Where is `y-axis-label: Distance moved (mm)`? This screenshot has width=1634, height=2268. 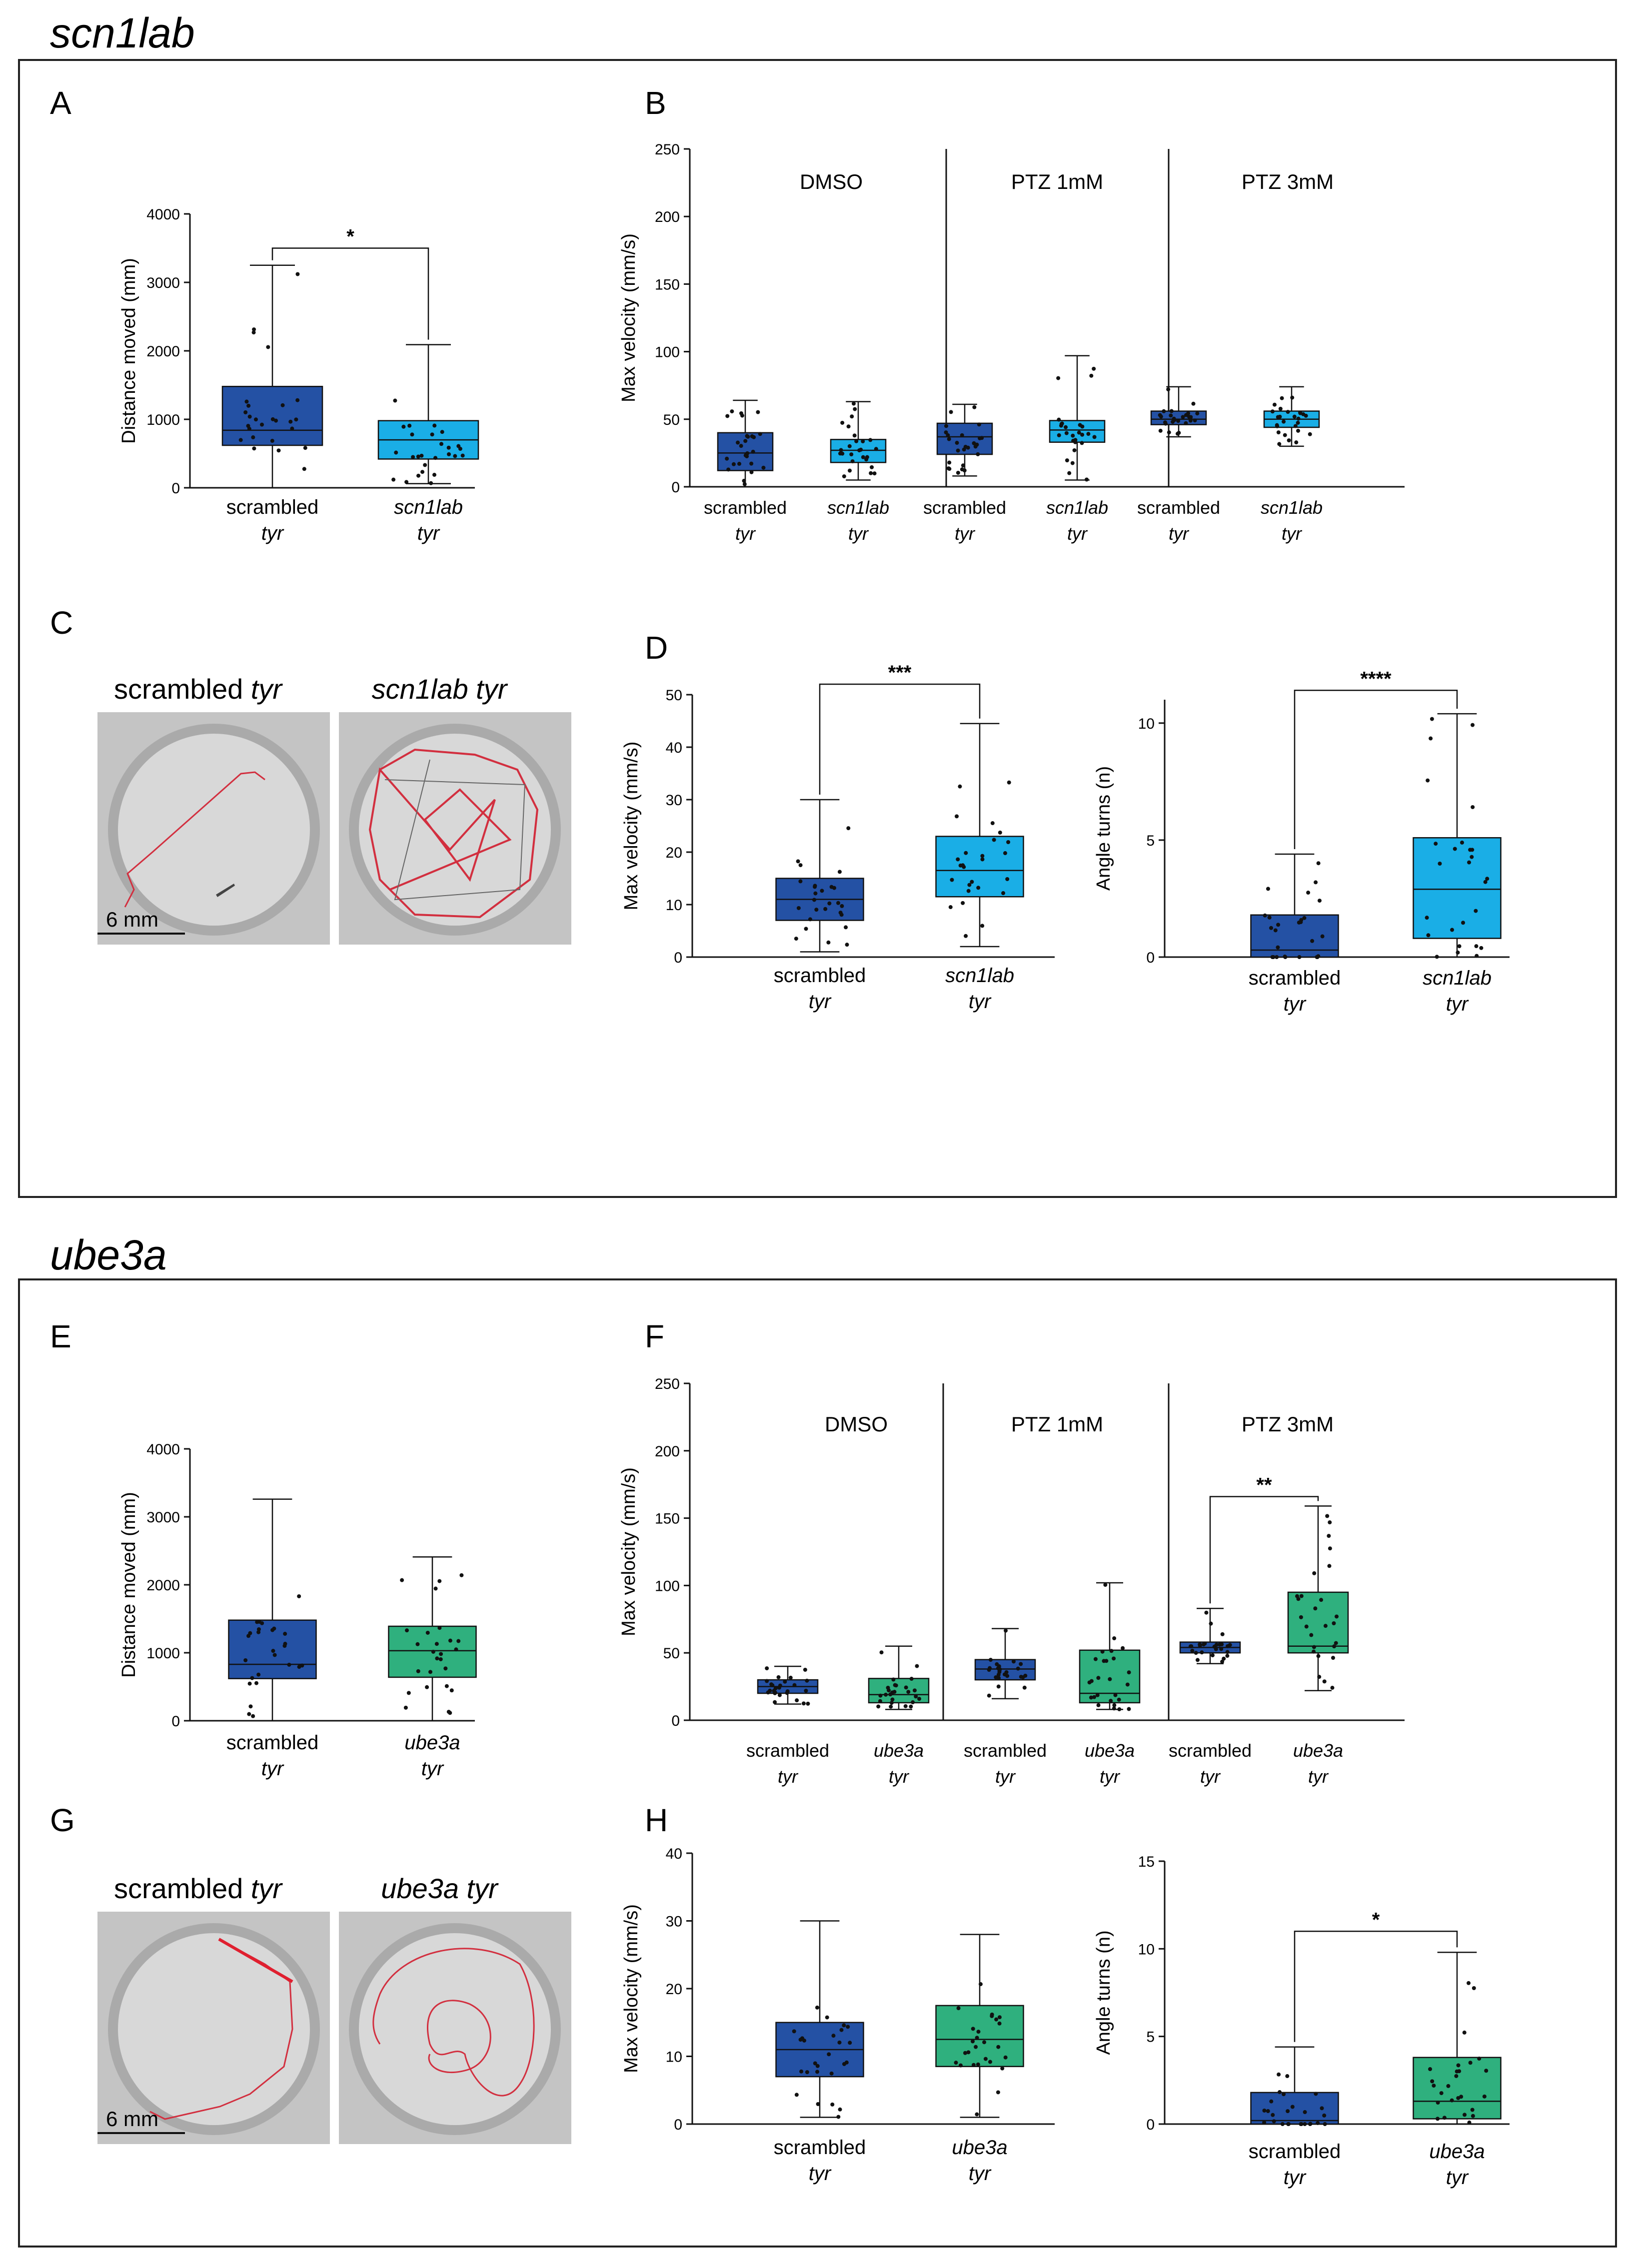 y-axis-label: Distance moved (mm) is located at coordinates (128, 1585).